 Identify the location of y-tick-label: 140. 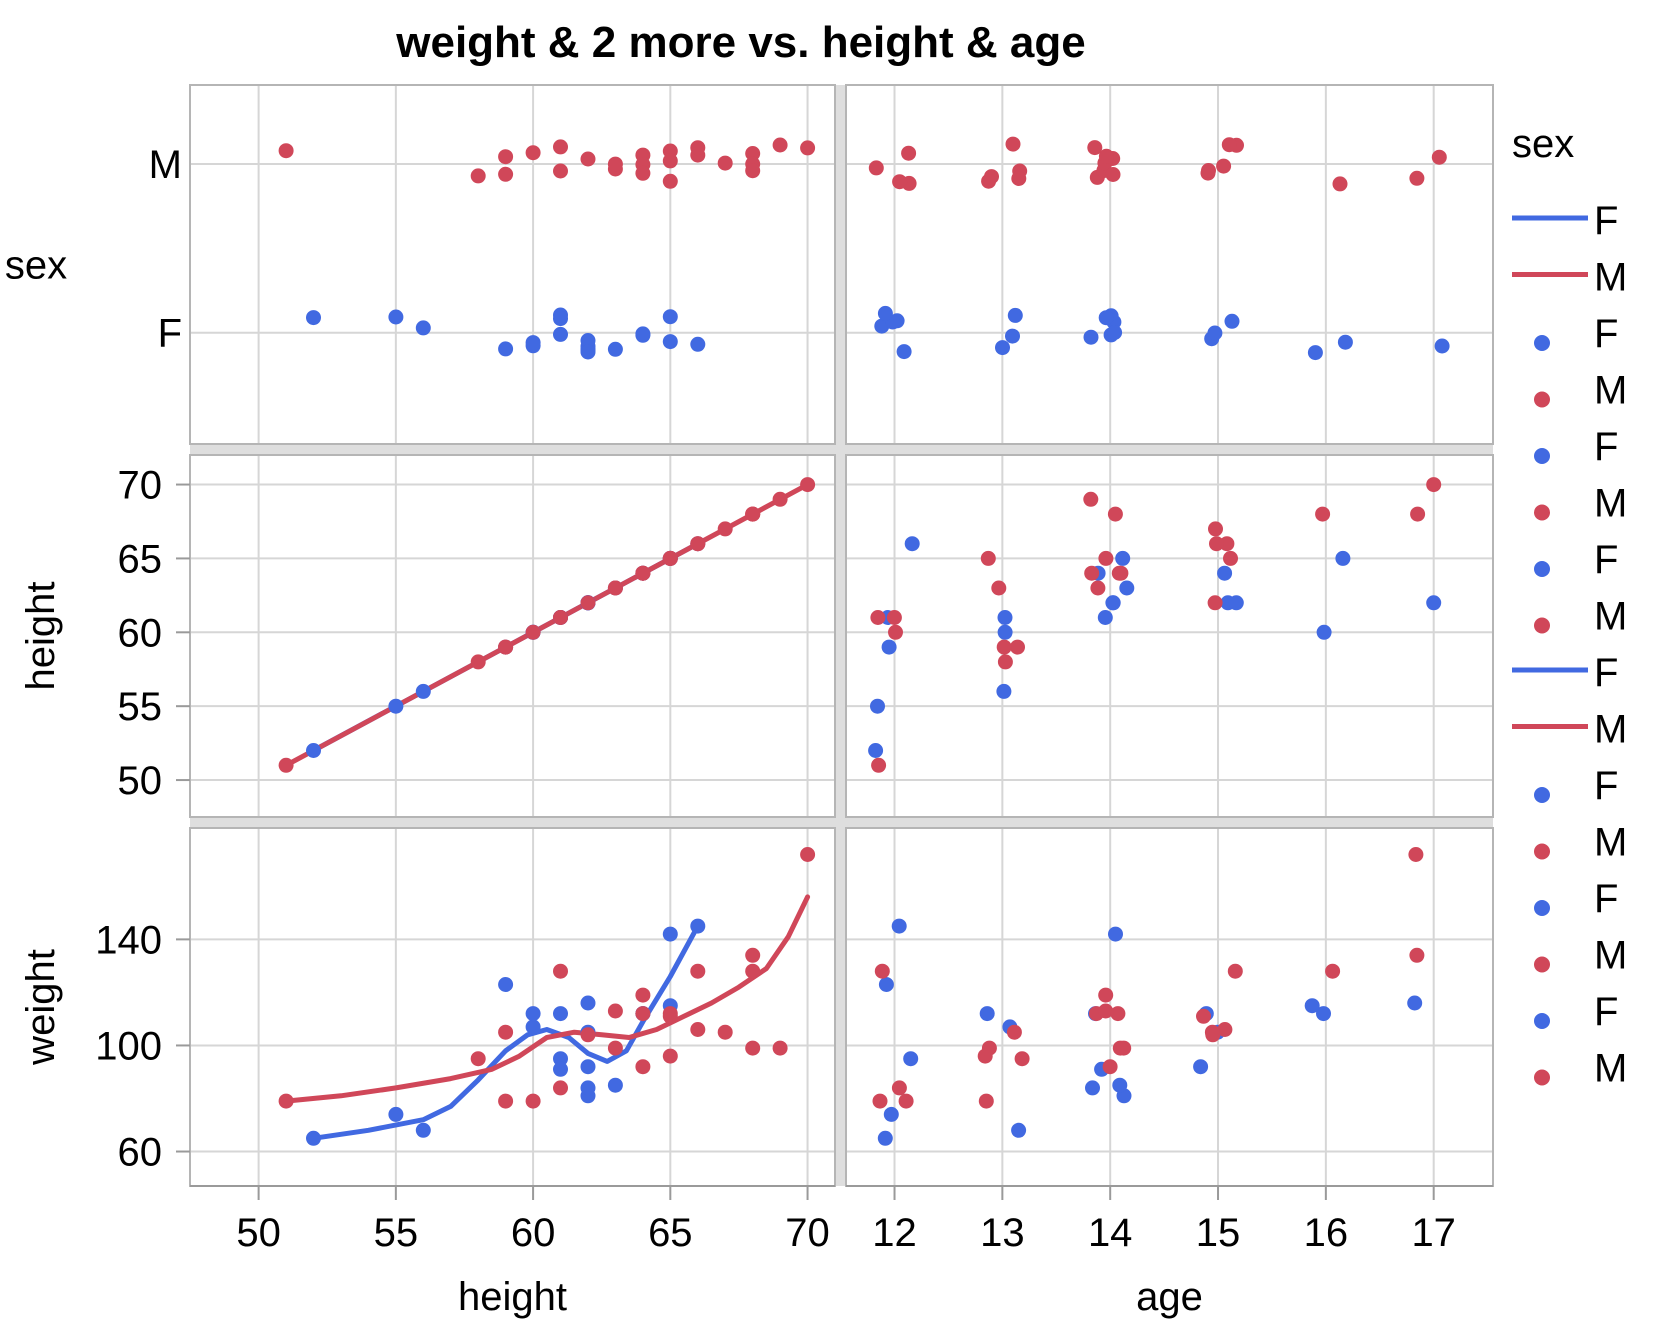
(128, 940).